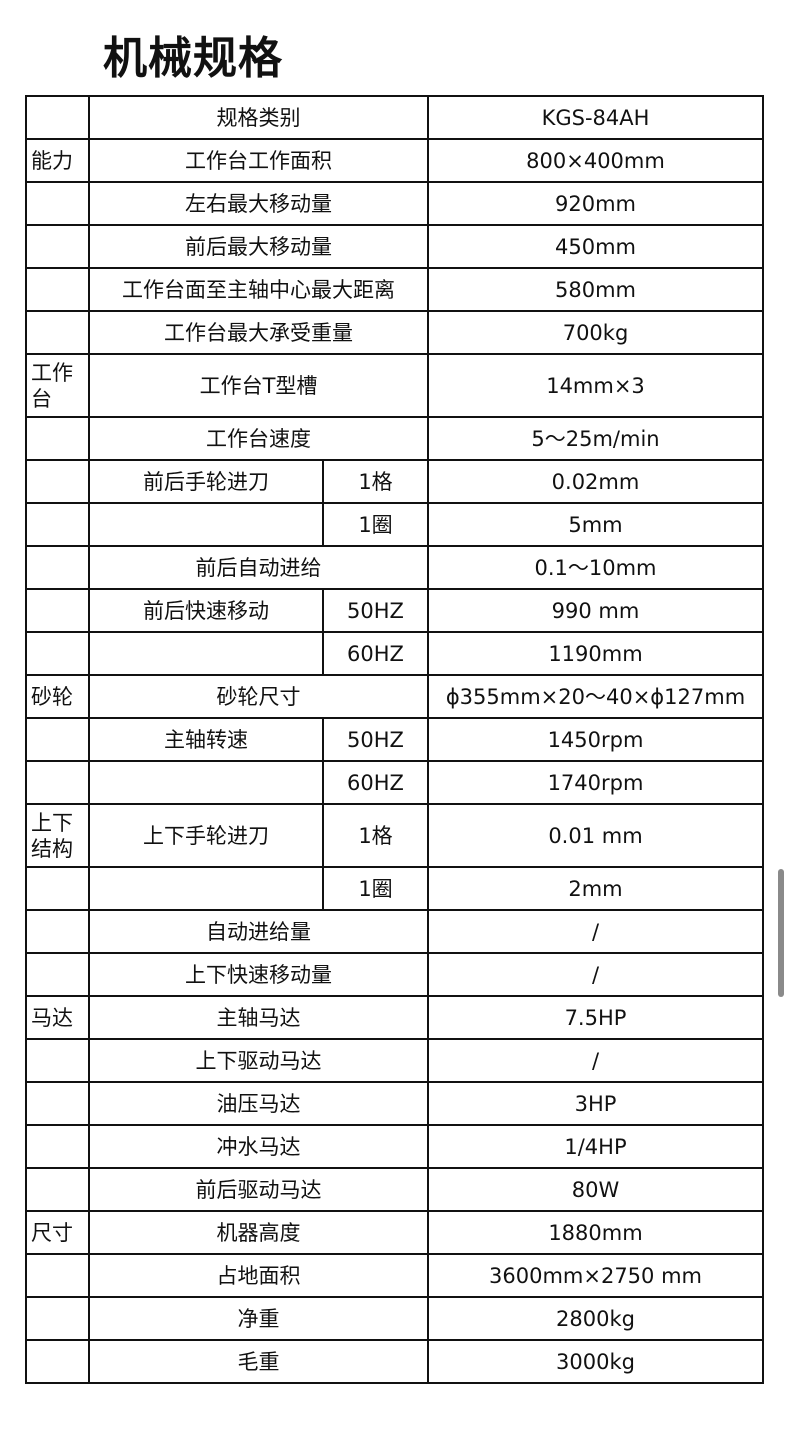 This screenshot has width=790, height=1452. What do you see at coordinates (595, 696) in the screenshot?
I see `spec-value-cell: ϕ355mm×20～40×ϕ127mm` at bounding box center [595, 696].